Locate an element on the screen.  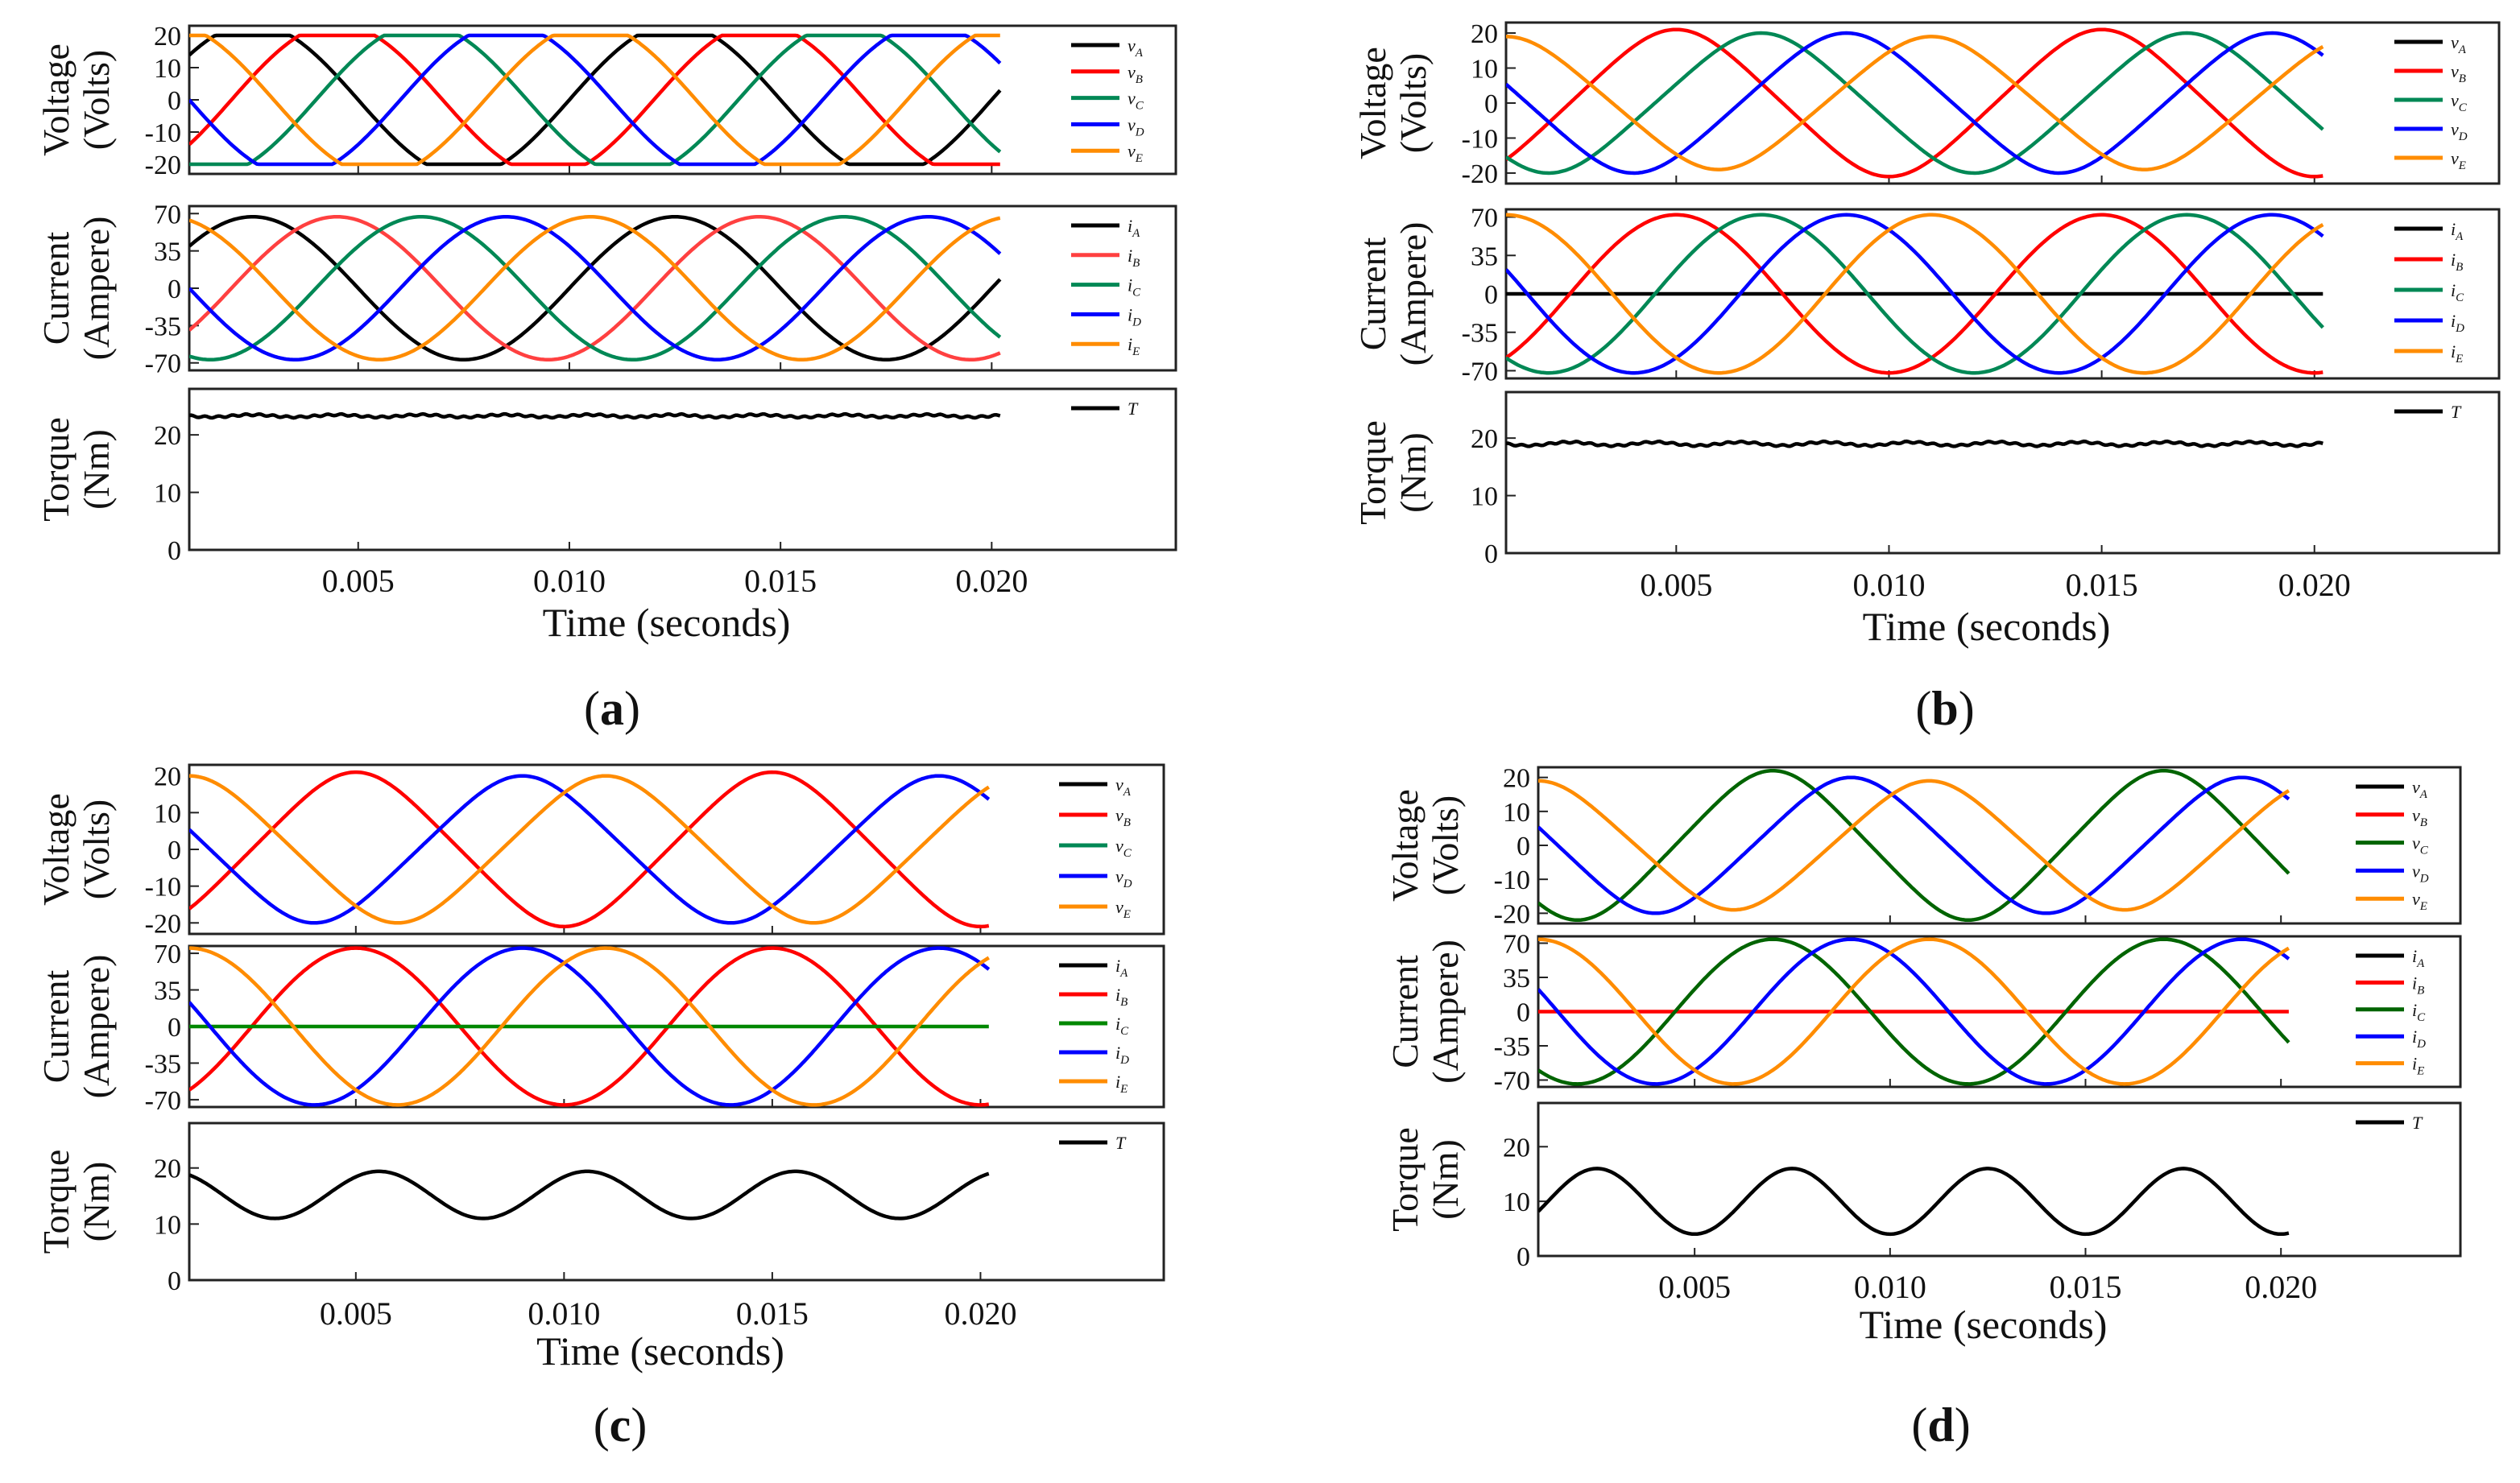
legend-entry-vC: vC is located at coordinates (1107, 101).